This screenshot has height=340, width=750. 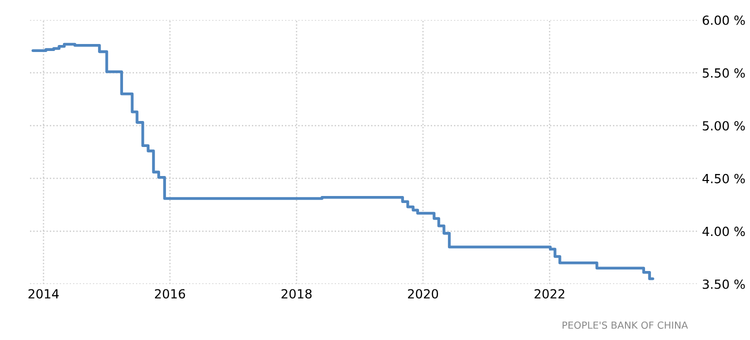 I want to click on y-tick-label: 3.50 %, so click(x=723, y=284).